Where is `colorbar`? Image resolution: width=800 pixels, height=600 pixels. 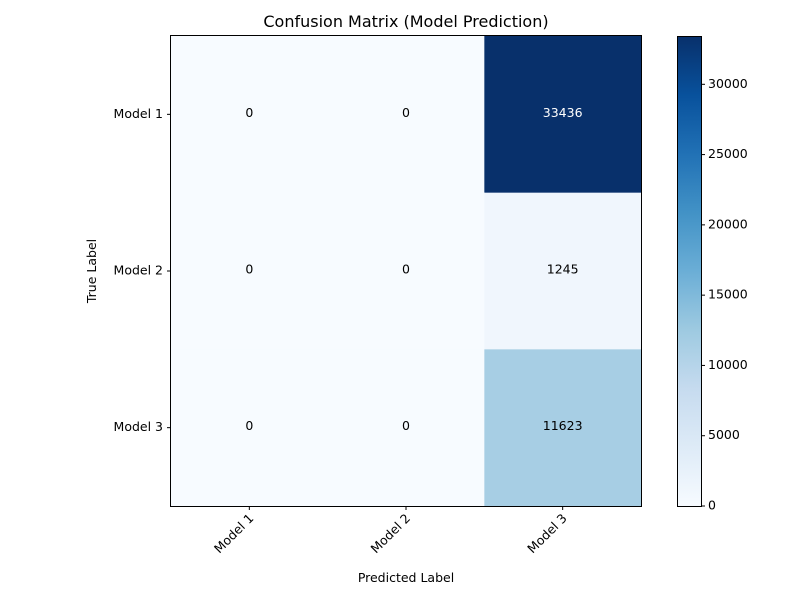
colorbar is located at coordinates (689, 271).